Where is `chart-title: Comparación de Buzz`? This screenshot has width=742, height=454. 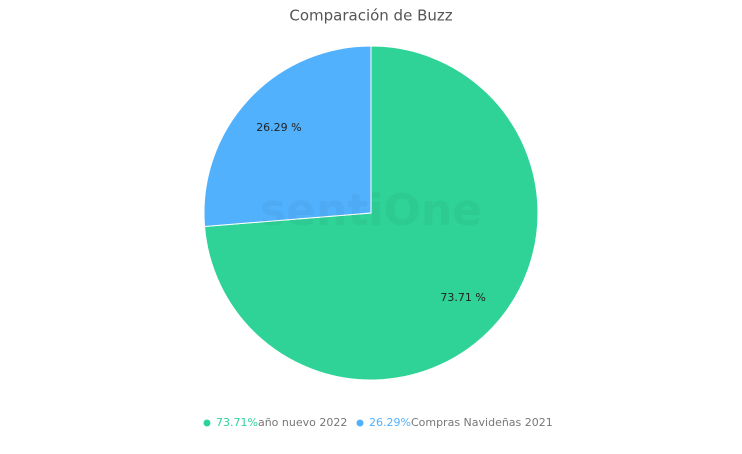
chart-title: Comparación de Buzz is located at coordinates (370, 16).